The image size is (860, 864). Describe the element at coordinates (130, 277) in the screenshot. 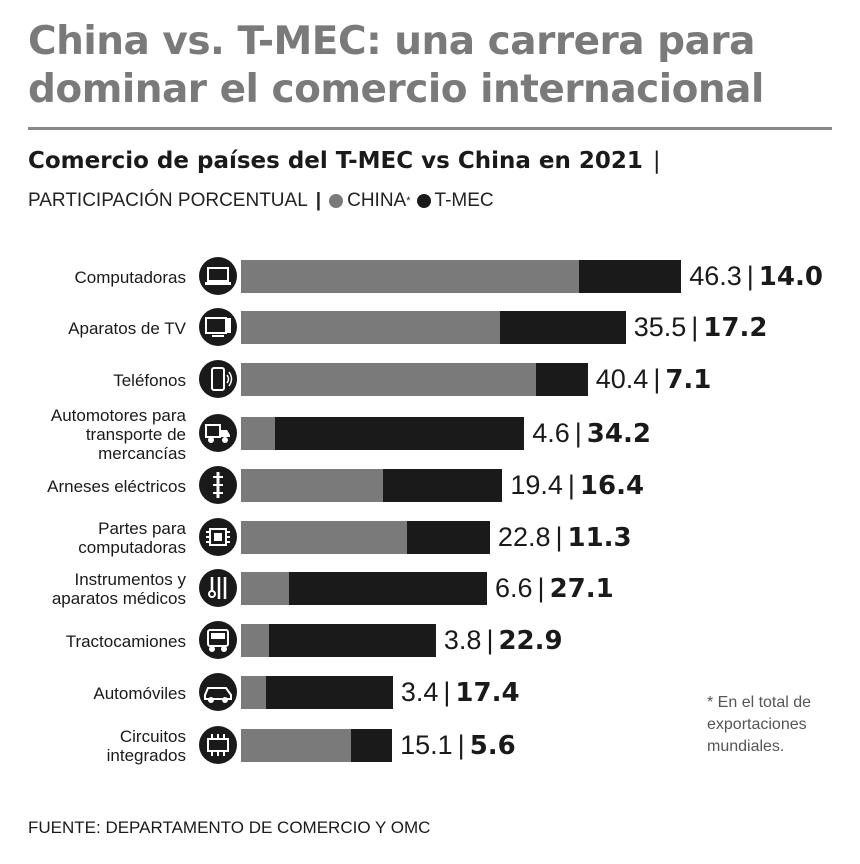

I see `category-label: Computadoras` at that location.